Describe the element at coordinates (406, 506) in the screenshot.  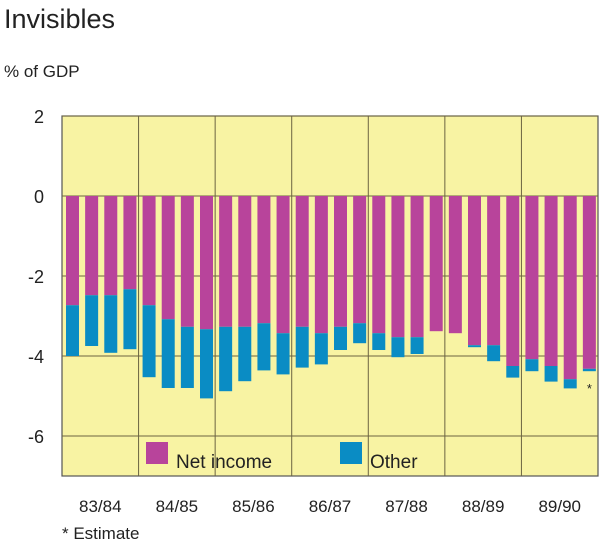
I see `x-tick-label: 87/88` at that location.